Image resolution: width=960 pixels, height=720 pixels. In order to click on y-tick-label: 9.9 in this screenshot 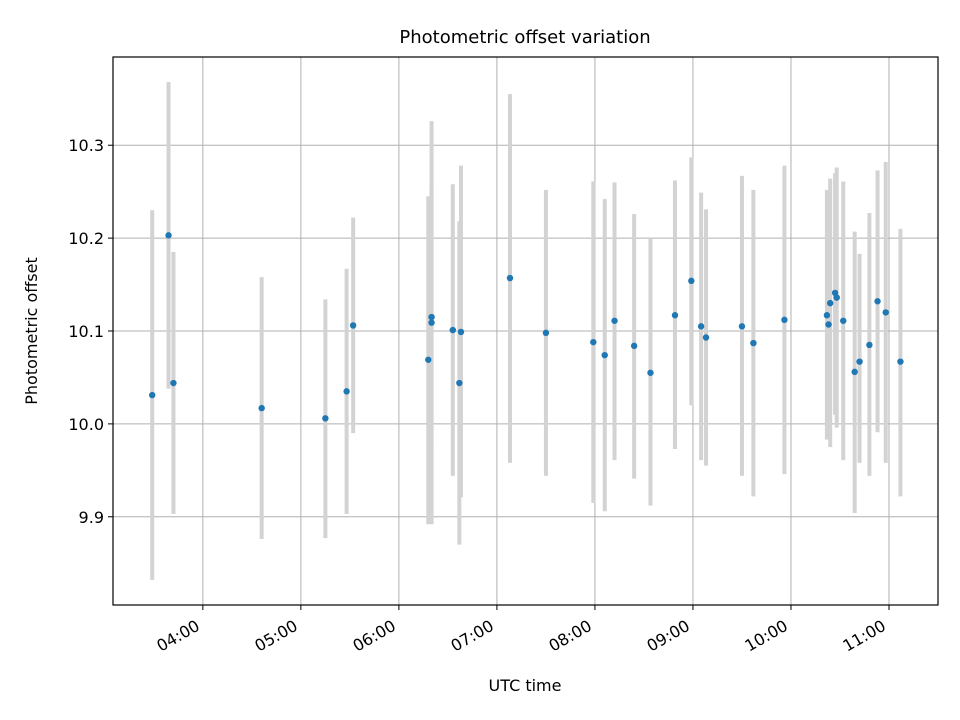, I will do `click(91, 517)`.